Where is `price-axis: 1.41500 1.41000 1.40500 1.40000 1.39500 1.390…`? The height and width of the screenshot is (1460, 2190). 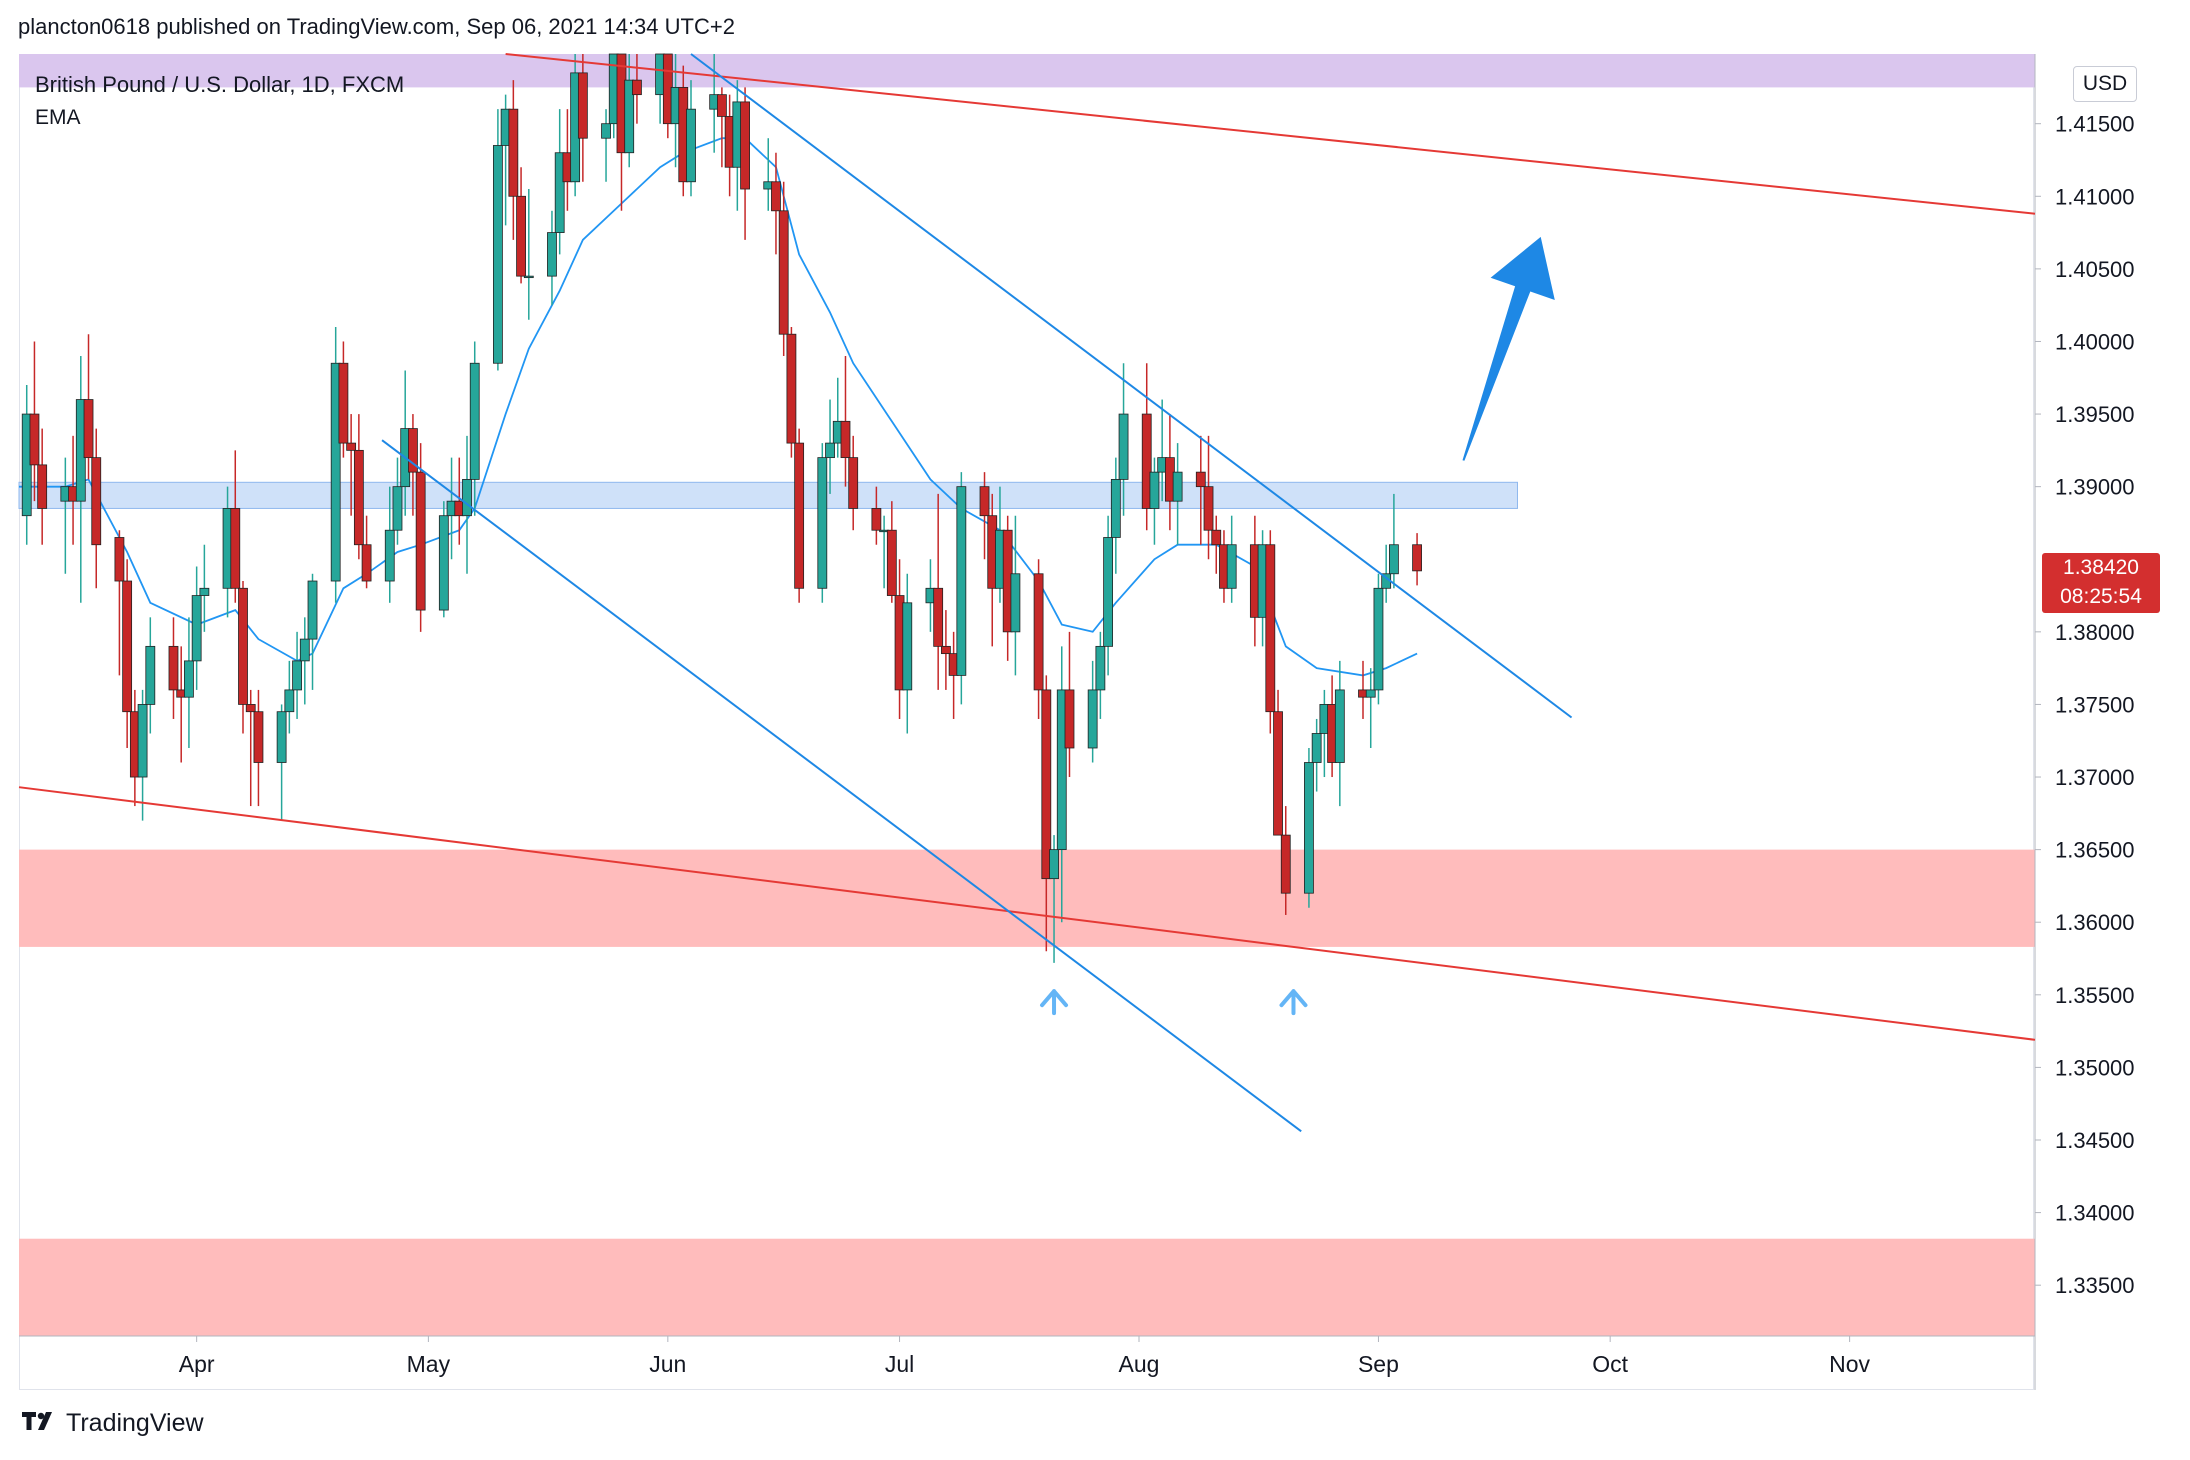
price-axis: 1.41500 1.41000 1.40500 1.40000 1.39500 1.390… is located at coordinates (2085, 705).